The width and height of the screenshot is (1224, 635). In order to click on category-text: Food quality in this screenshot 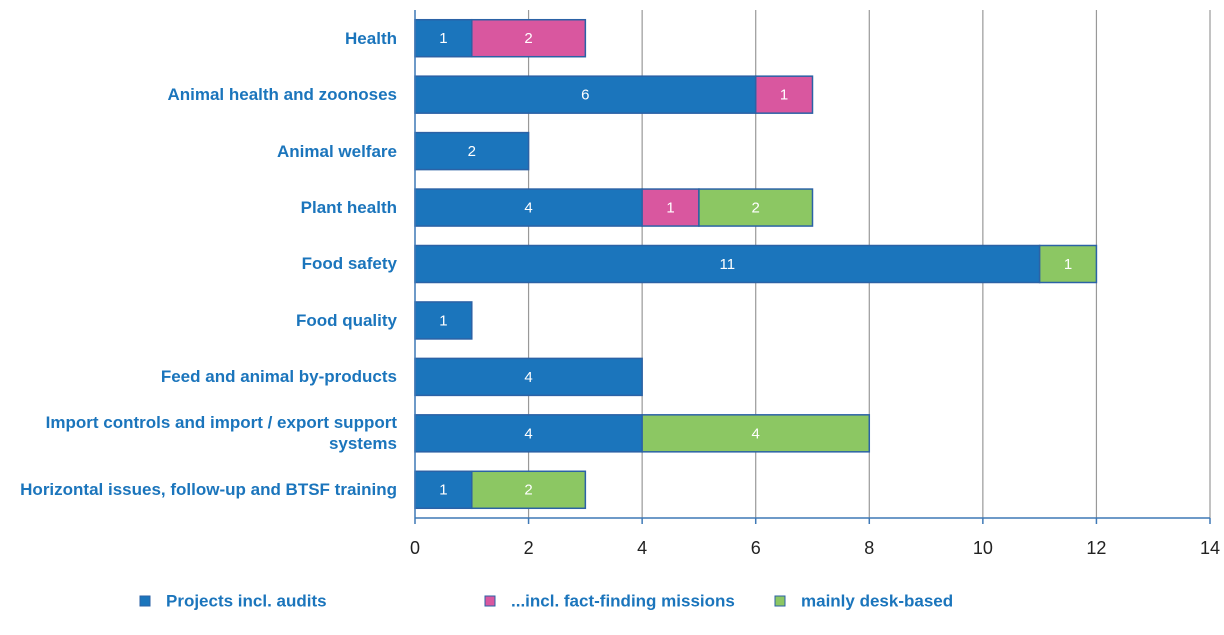, I will do `click(346, 320)`.